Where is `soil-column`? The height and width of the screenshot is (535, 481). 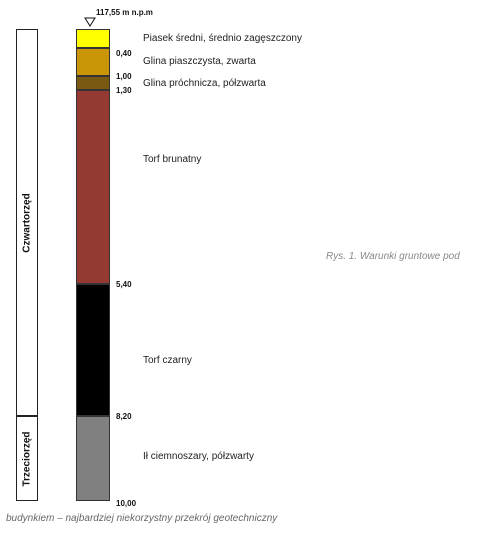
soil-column is located at coordinates (93, 265).